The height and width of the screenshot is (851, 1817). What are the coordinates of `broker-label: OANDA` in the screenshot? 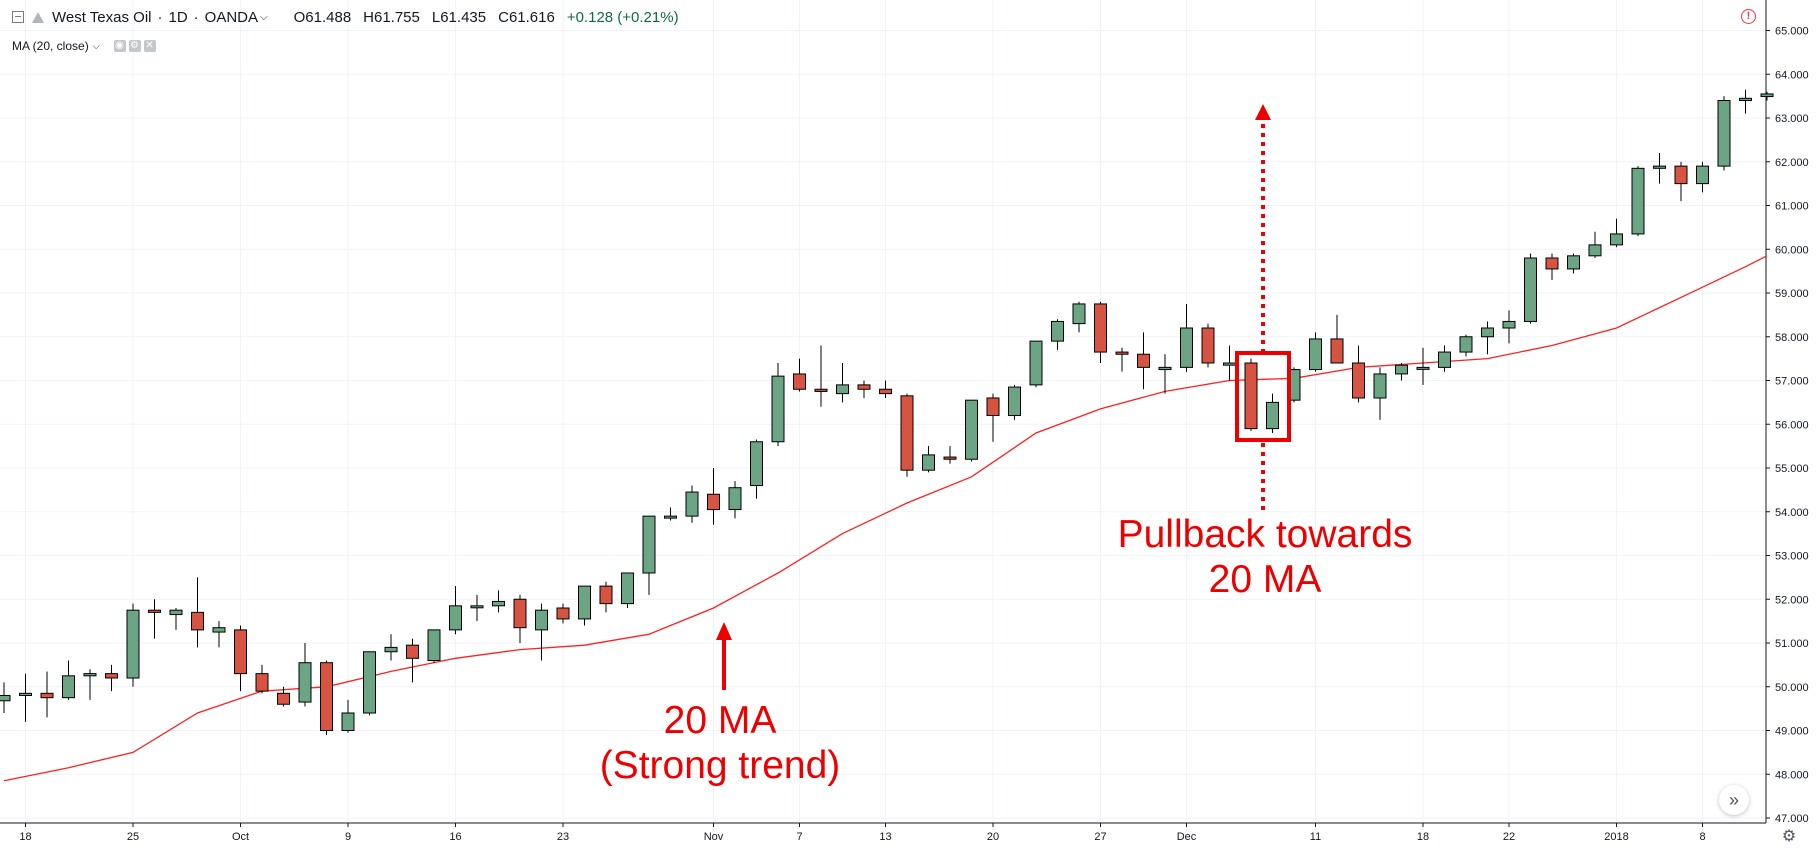 It's located at (231, 17).